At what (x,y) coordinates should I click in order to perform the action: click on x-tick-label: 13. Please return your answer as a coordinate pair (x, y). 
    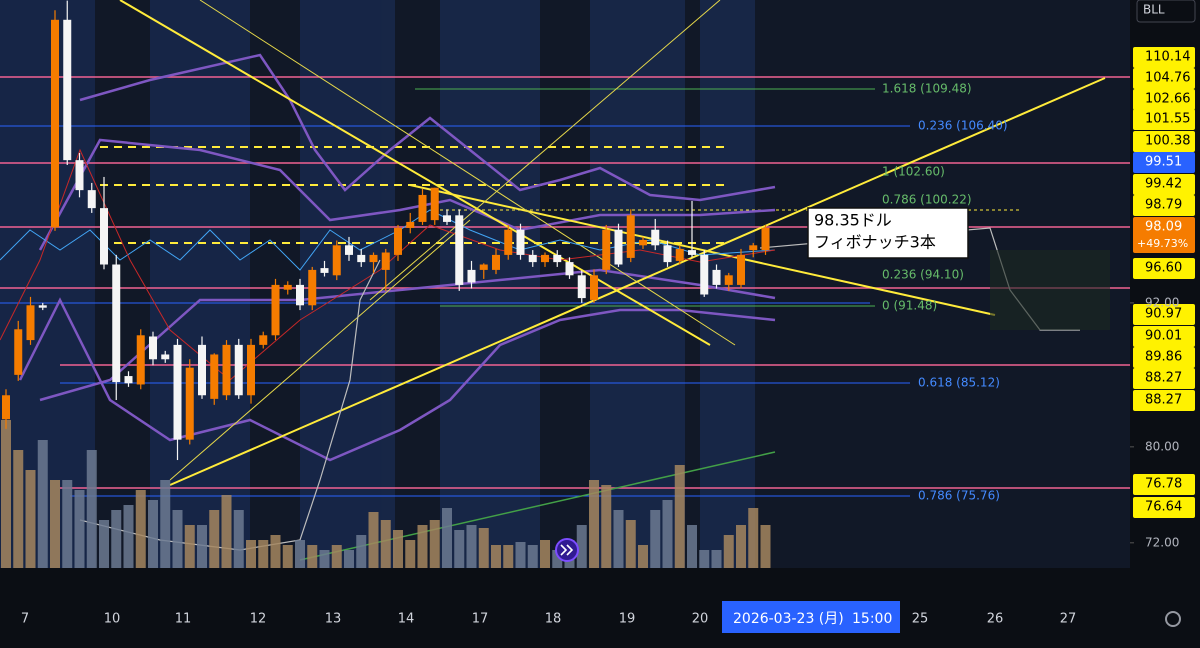
    Looking at the image, I should click on (333, 619).